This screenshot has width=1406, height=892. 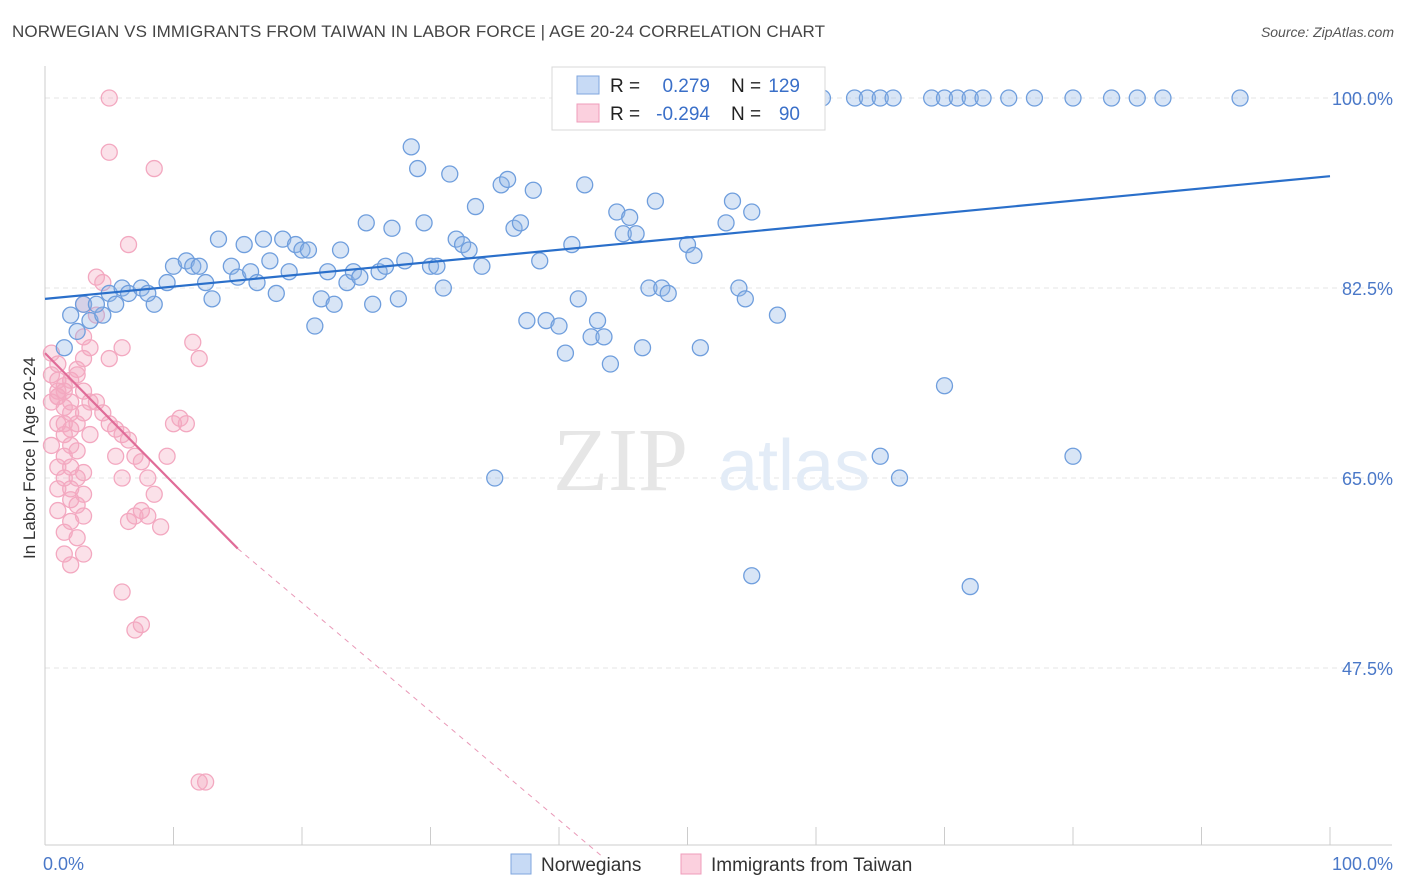 I want to click on legend-n-label-2: N =, so click(x=746, y=114).